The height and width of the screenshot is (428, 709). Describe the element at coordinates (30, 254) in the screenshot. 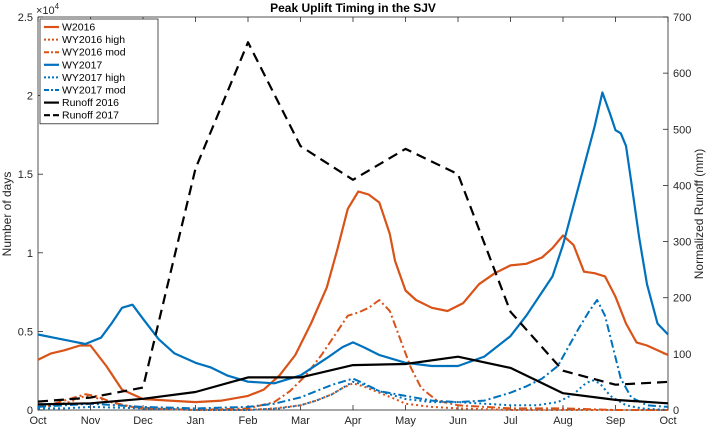

I see `y-left-tick-label: 1` at that location.